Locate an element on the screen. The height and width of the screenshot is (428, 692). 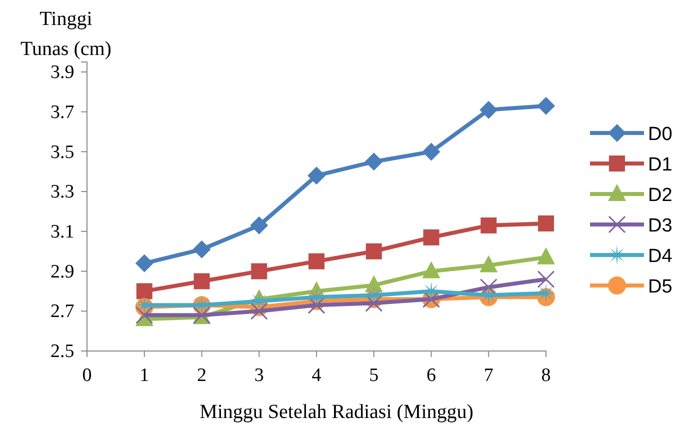
y-tick-label: 3.1 is located at coordinates (62, 231).